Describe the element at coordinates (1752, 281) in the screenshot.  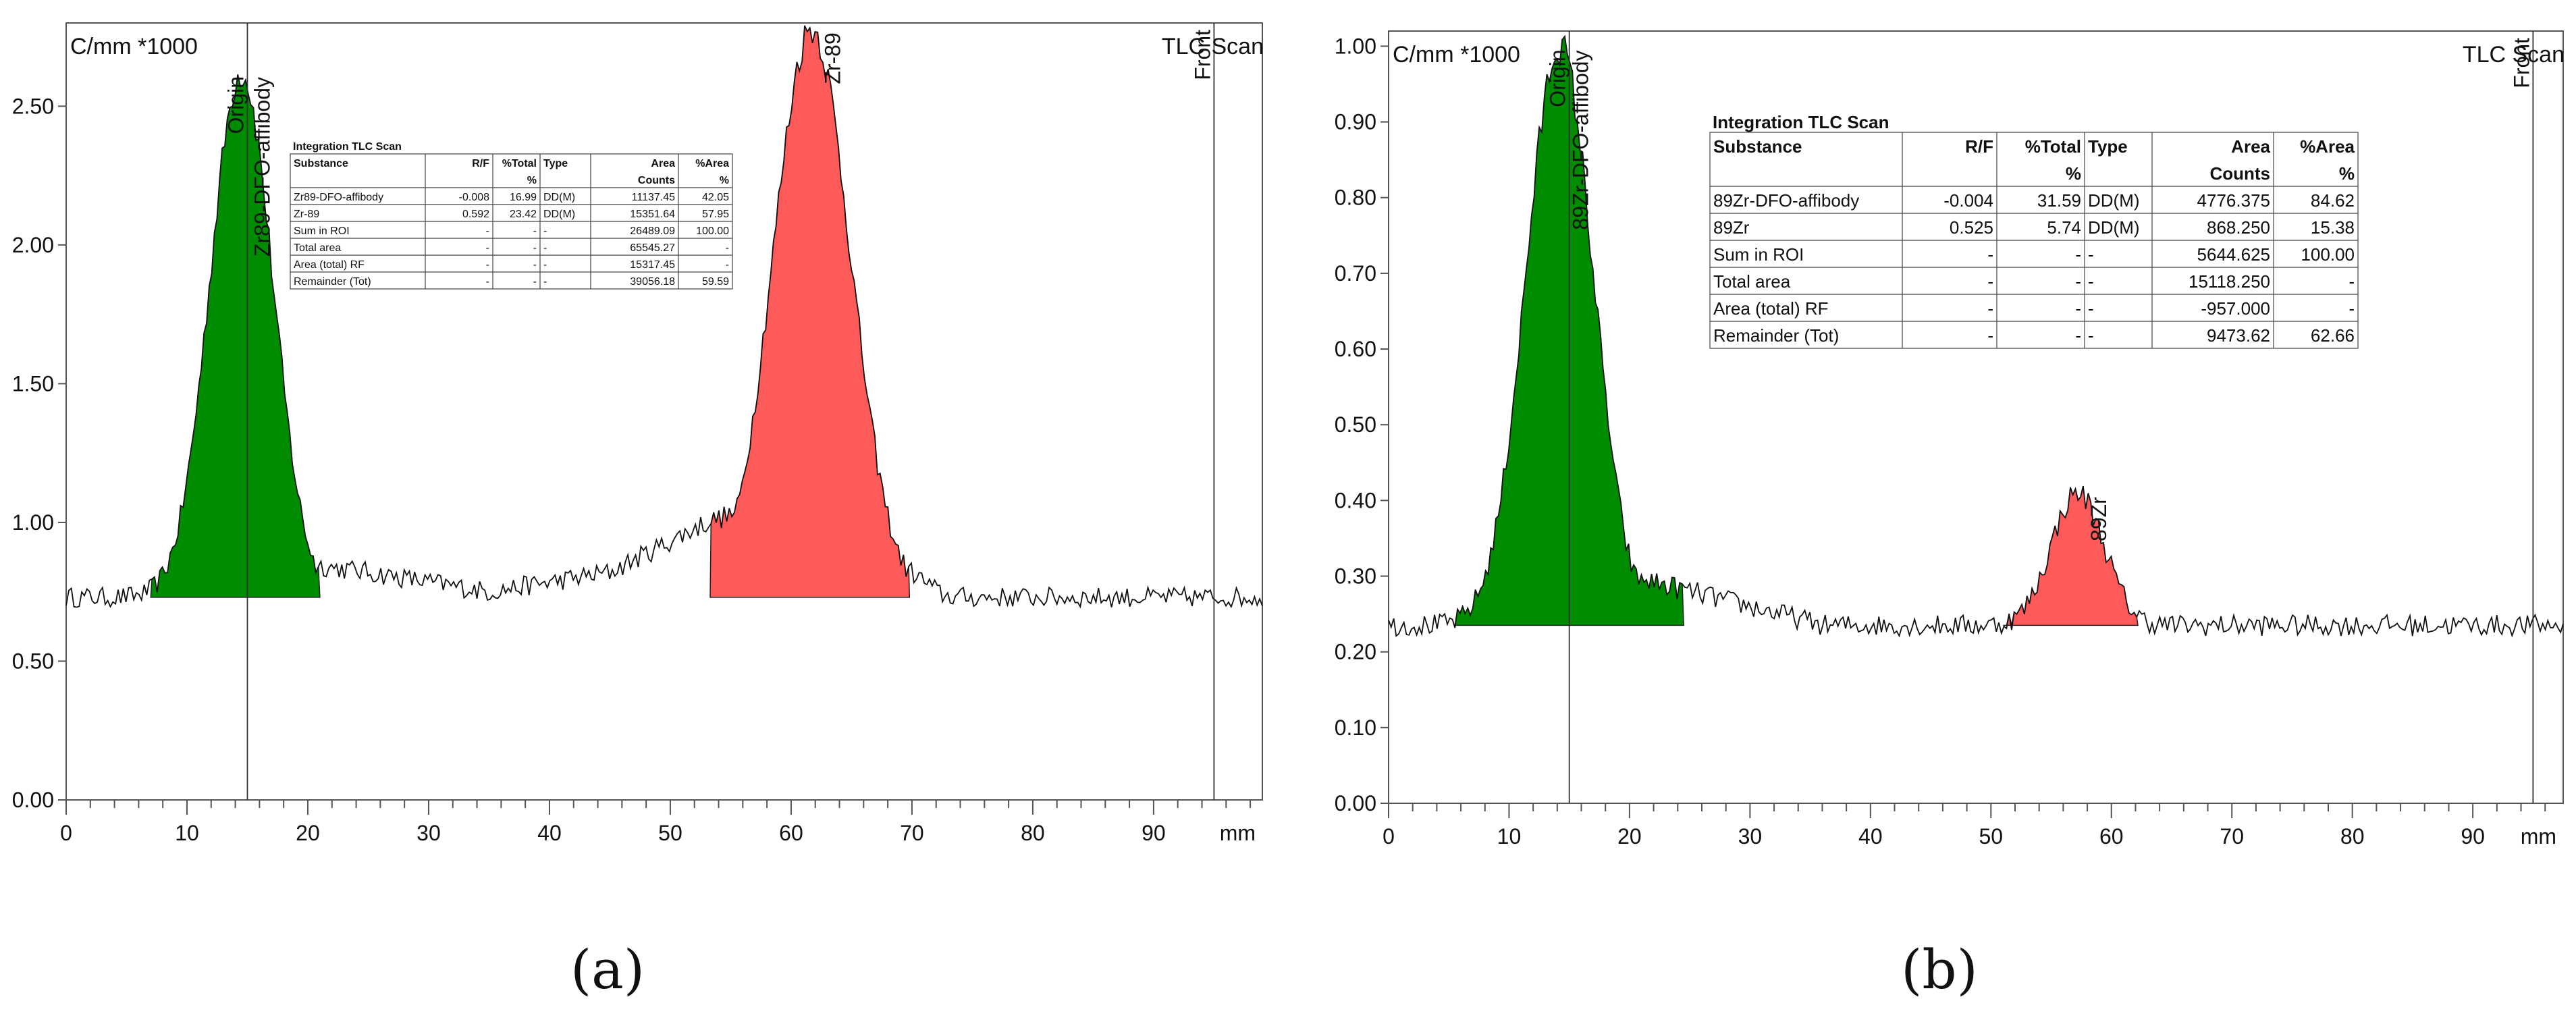
I see `table-cell: Total area` at that location.